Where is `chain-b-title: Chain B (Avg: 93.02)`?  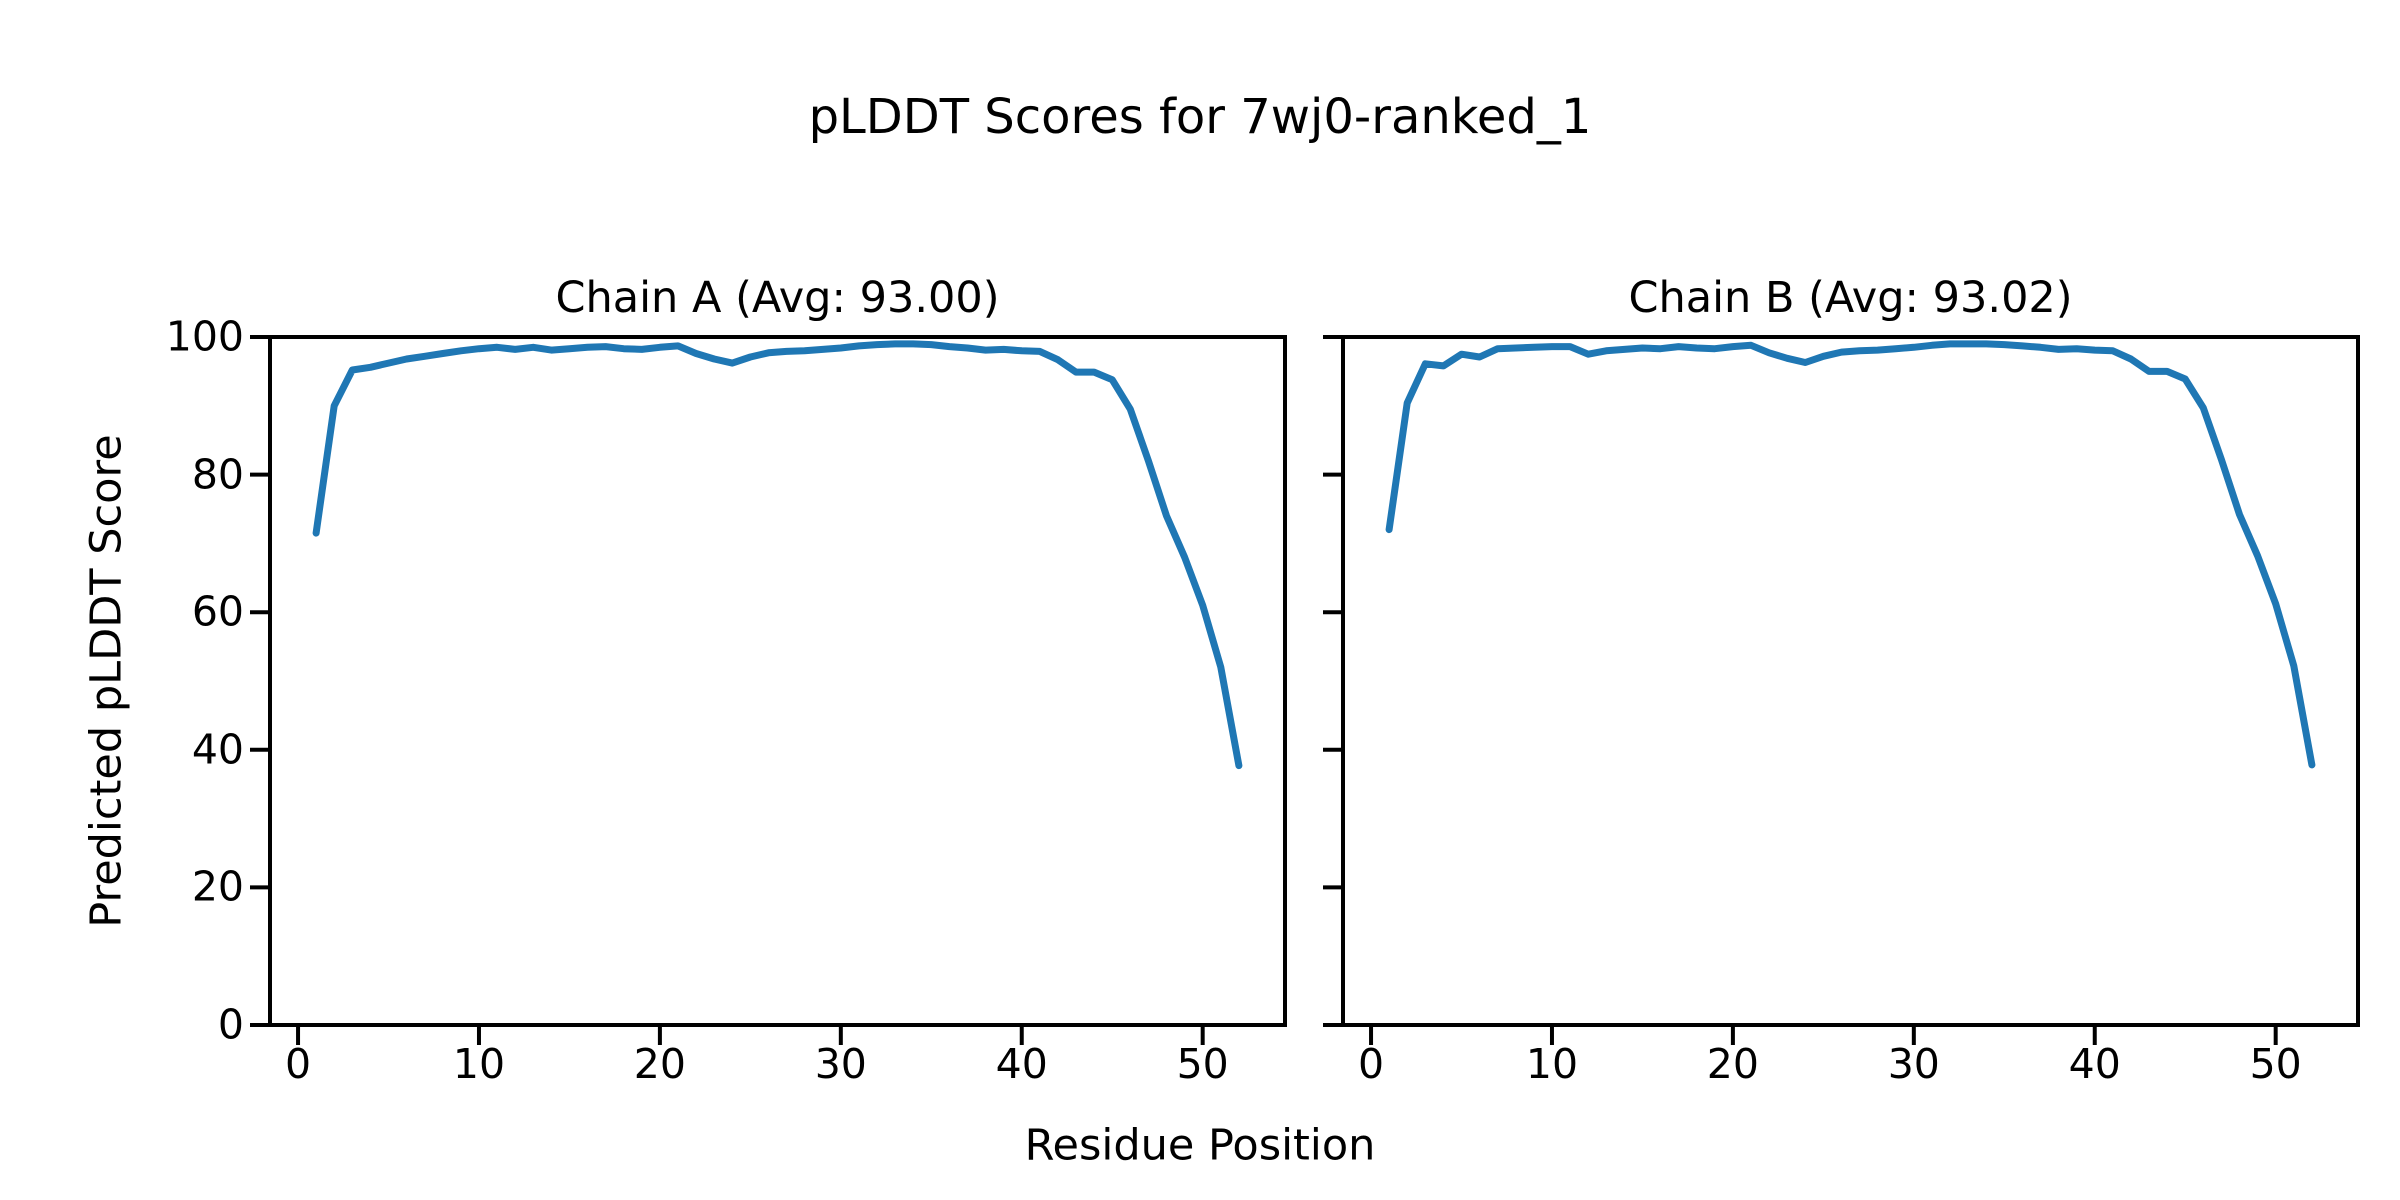
chain-b-title: Chain B (Avg: 93.02) is located at coordinates (1850, 298).